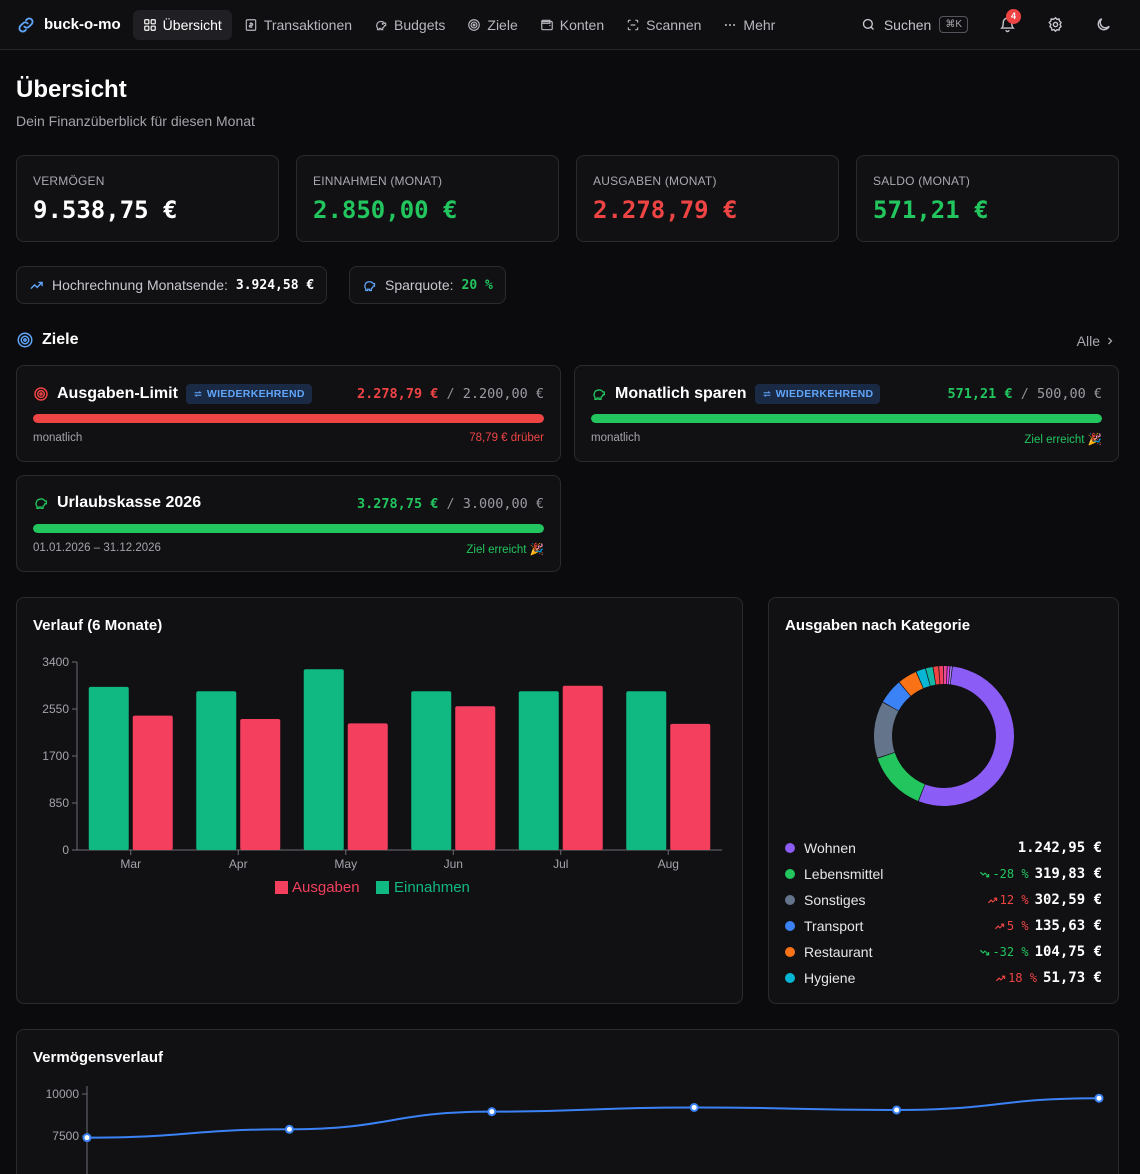 The width and height of the screenshot is (1140, 1174). Describe the element at coordinates (453, 864) in the screenshot. I see `x-tick-label: Jun` at that location.